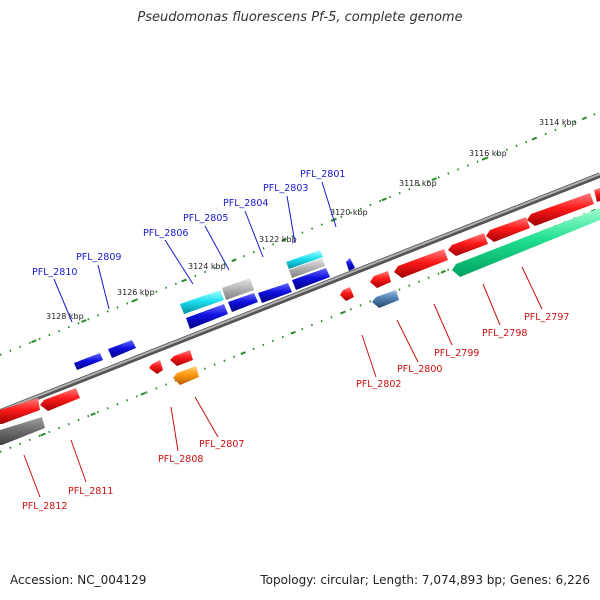 Image resolution: width=600 pixels, height=600 pixels. I want to click on scale-label-3114: 3114 kbp, so click(558, 122).